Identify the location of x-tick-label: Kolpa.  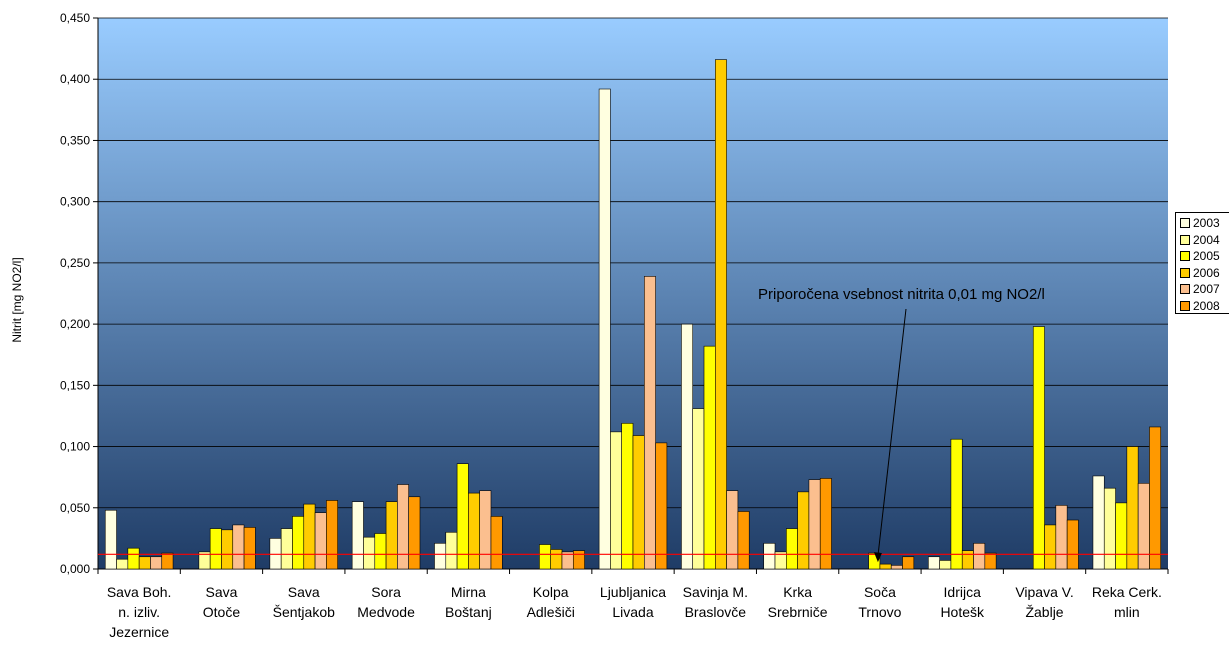
(551, 592).